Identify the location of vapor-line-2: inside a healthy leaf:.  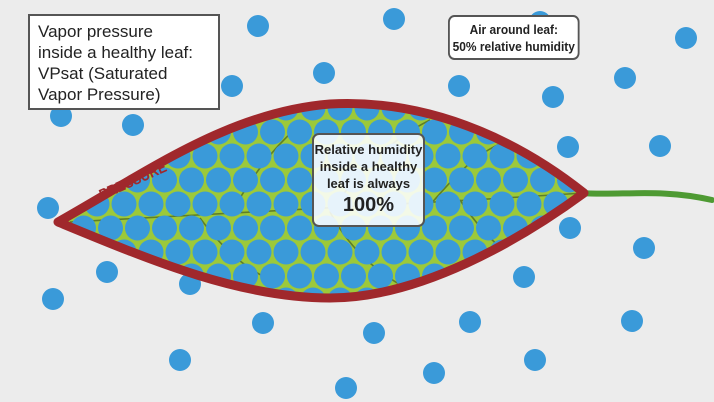
(115, 52).